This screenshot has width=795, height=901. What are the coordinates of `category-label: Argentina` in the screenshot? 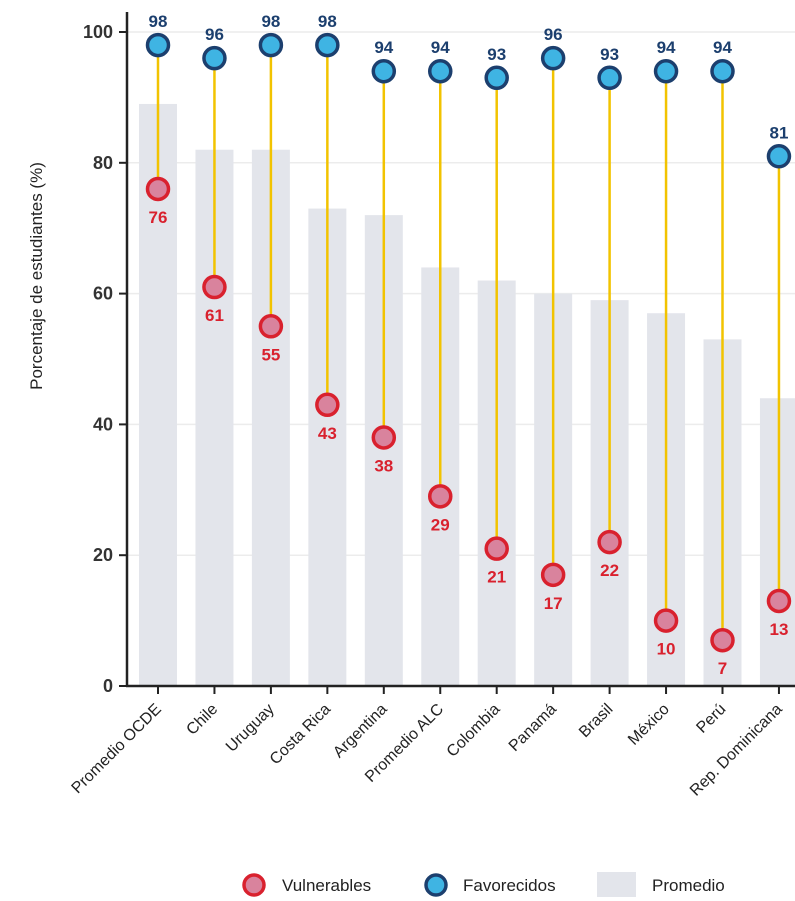 It's located at (360, 731).